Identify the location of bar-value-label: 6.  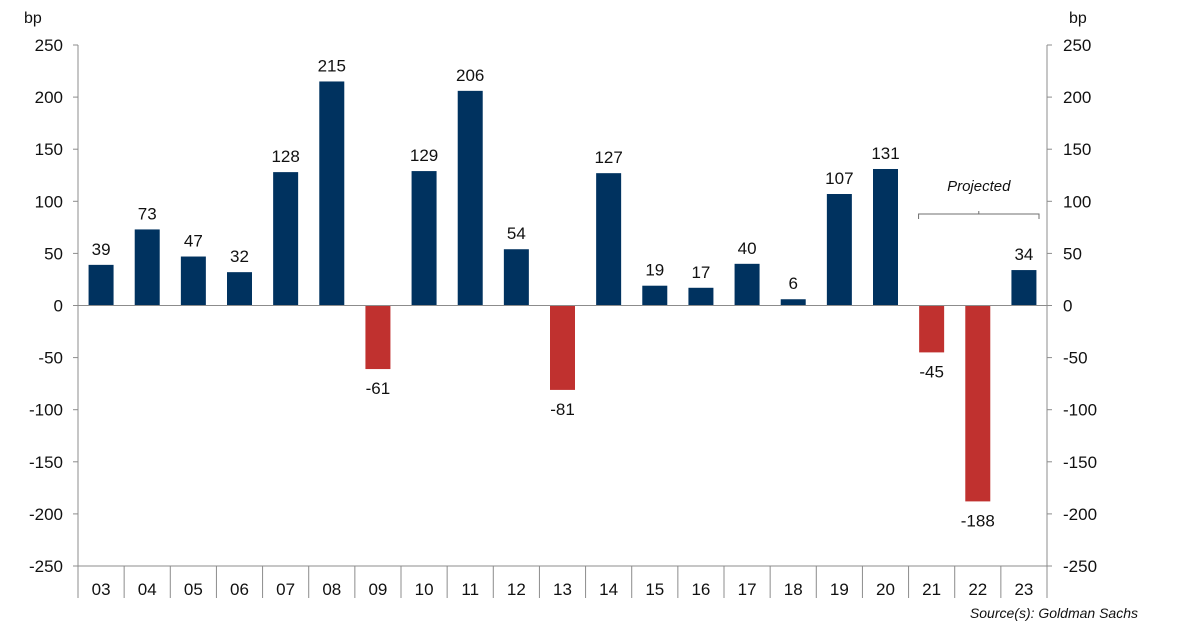
(792, 283).